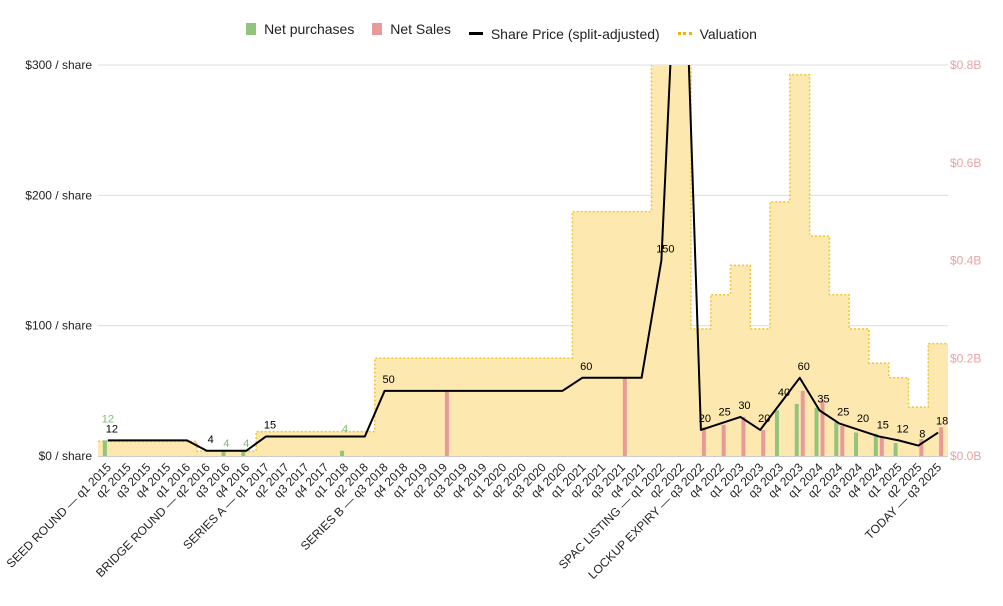 The width and height of the screenshot is (1003, 606). I want to click on left-tick-label: $300 / share, so click(58, 65).